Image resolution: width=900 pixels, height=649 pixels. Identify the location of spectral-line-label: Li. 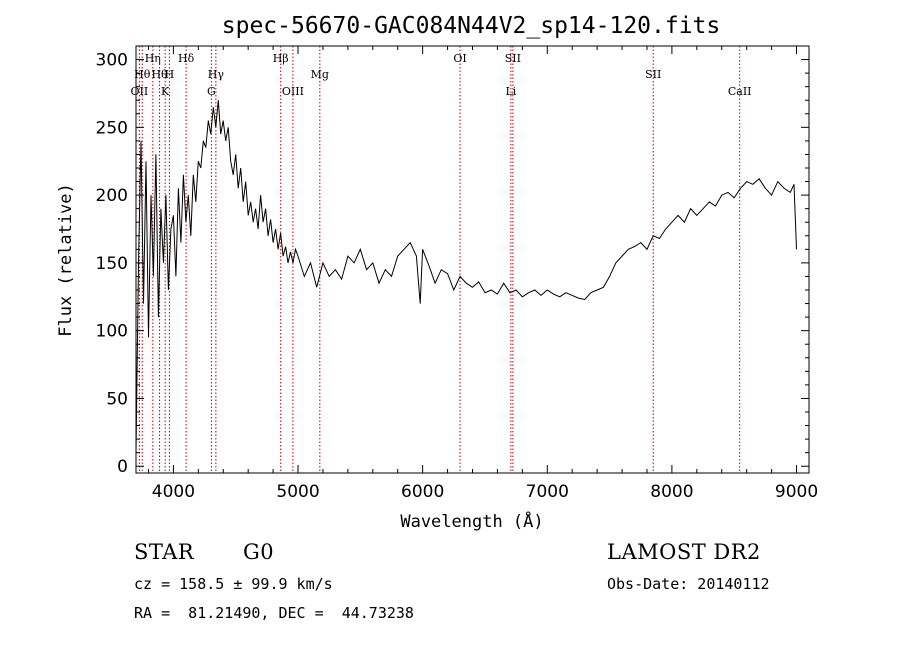
(510, 91).